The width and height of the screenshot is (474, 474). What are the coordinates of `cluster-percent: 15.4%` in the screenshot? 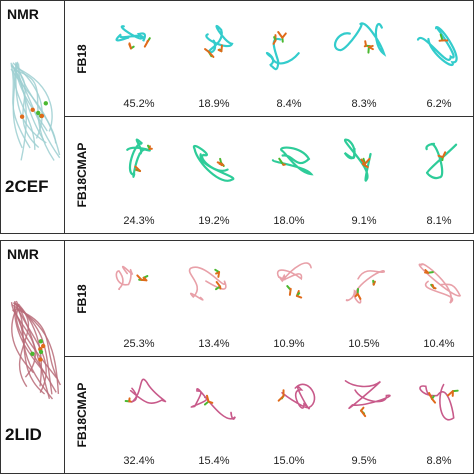 It's located at (214, 461).